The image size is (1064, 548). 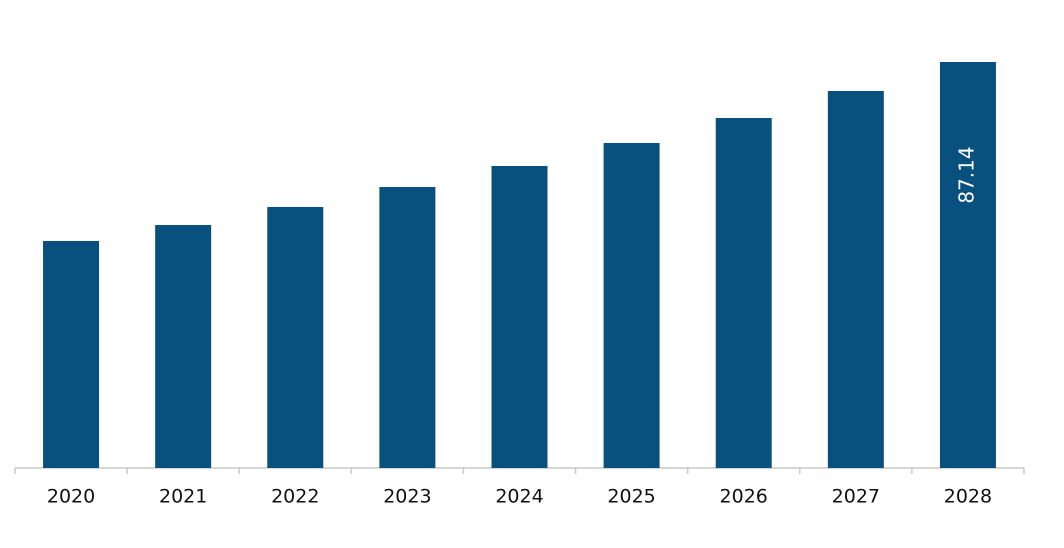 I want to click on x-tick-label: 2021, so click(x=183, y=497).